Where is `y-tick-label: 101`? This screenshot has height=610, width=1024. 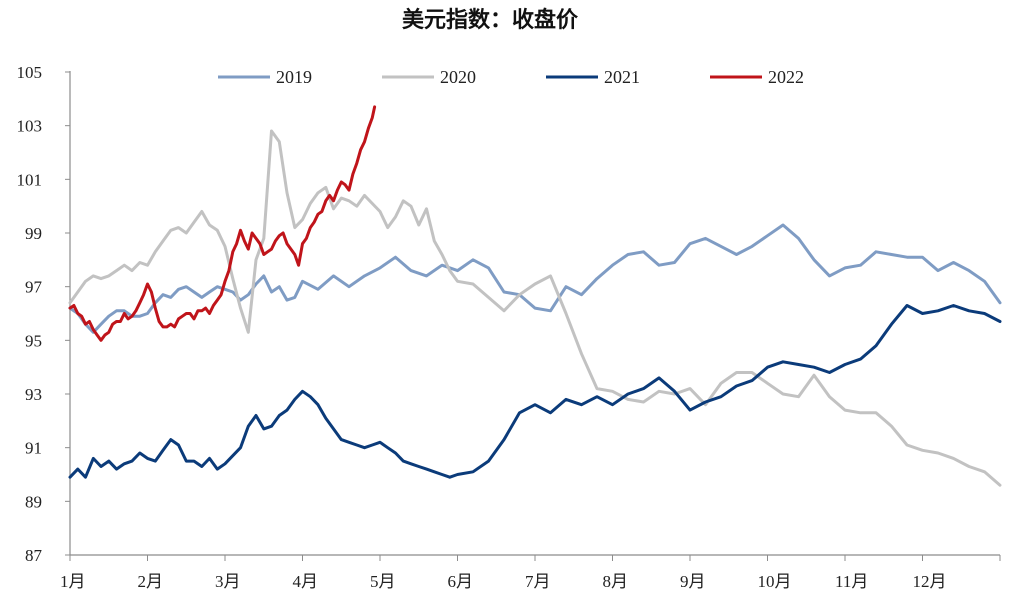
y-tick-label: 101 is located at coordinates (30, 179).